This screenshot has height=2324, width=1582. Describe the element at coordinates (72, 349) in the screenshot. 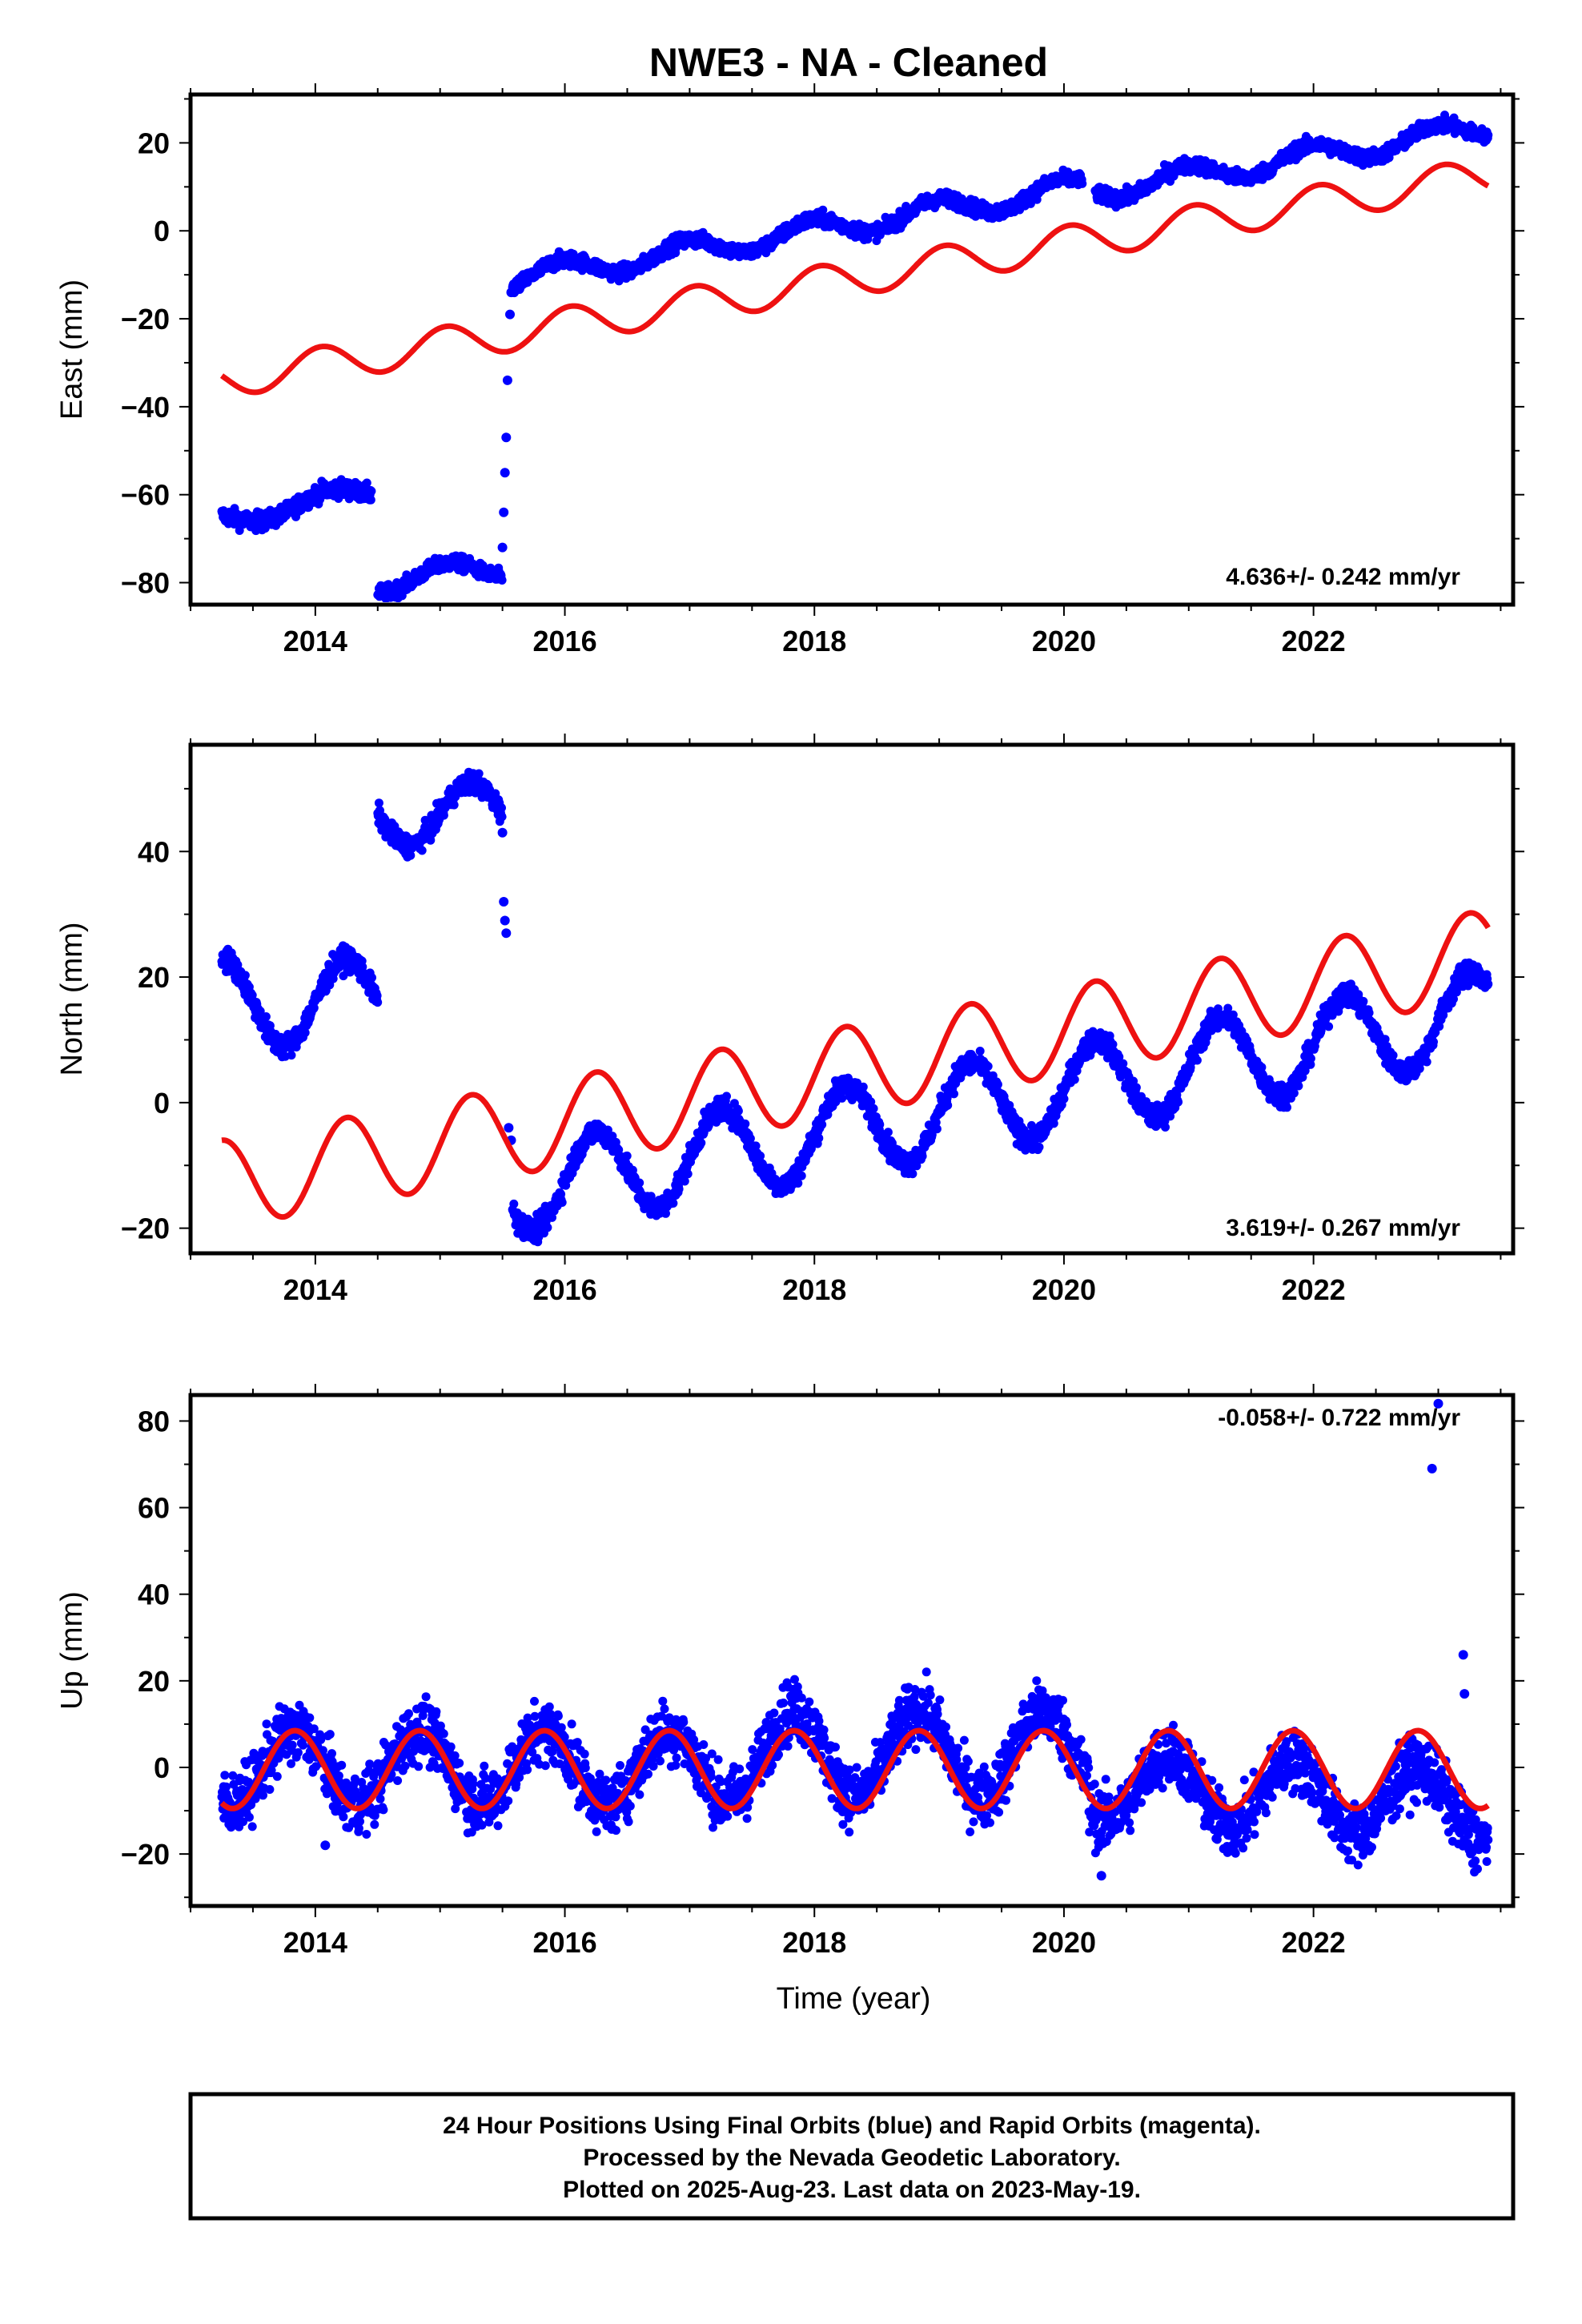

I see `y-axis-label: East (mm)` at that location.